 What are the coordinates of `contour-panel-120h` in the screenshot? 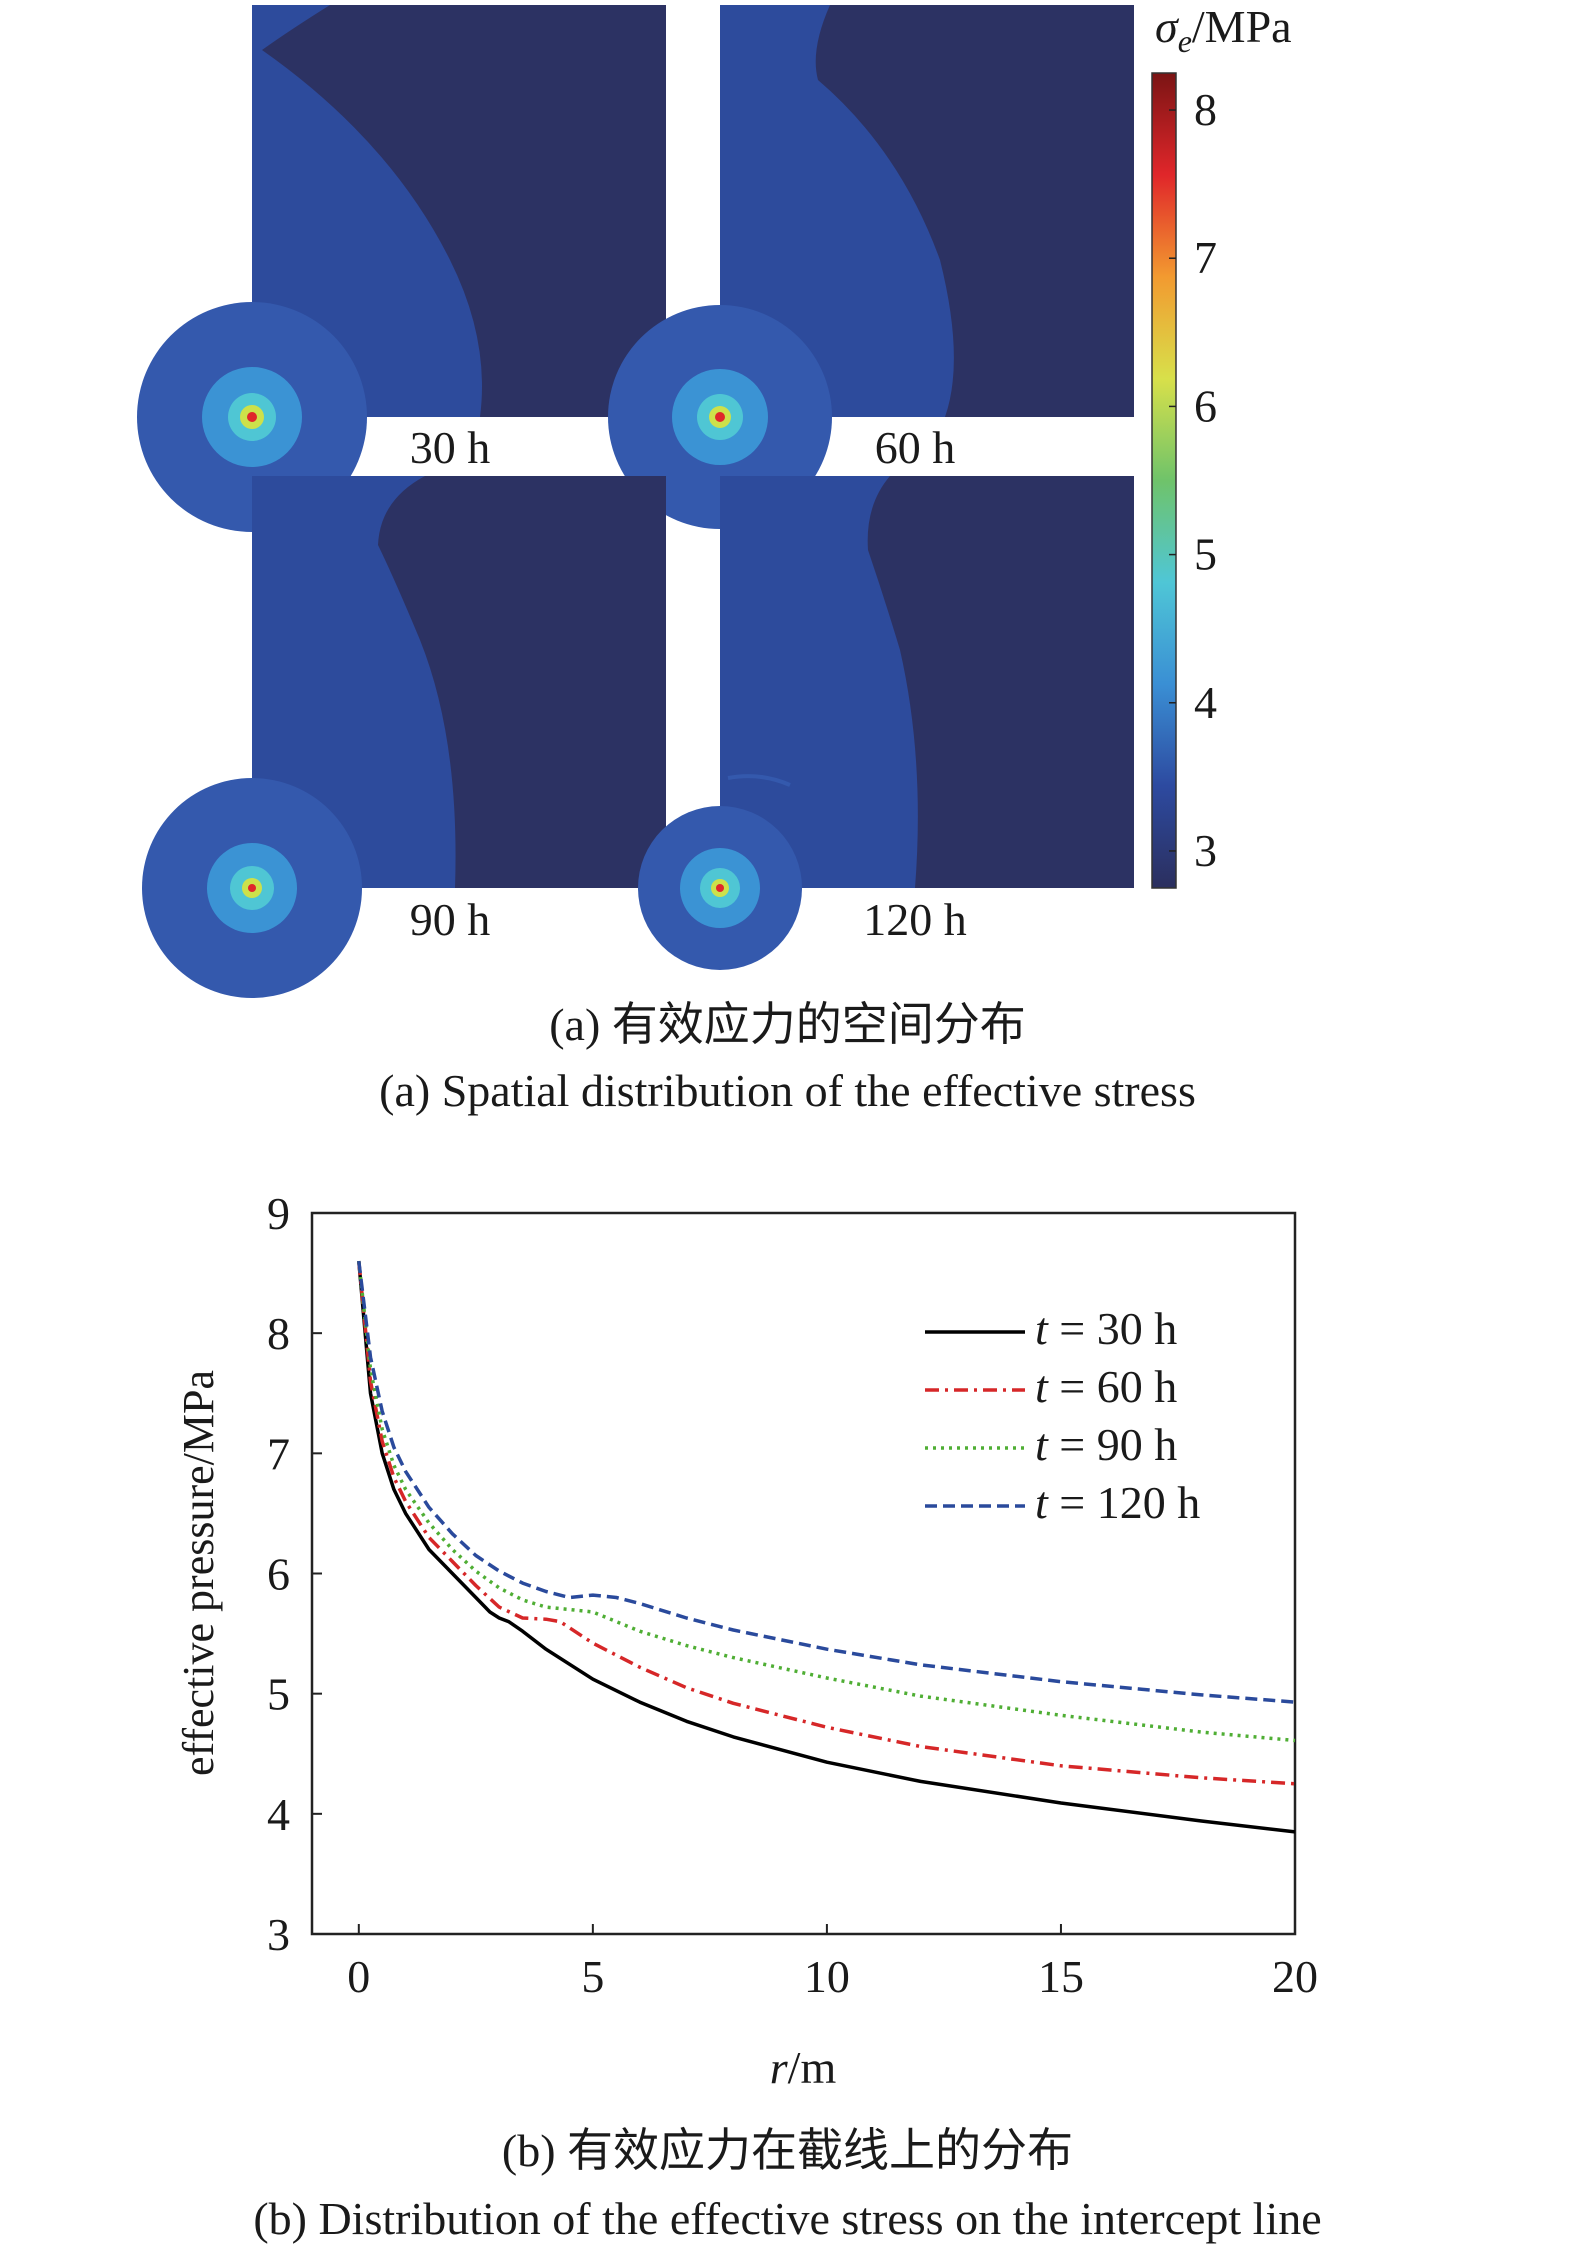 It's located at (886, 723).